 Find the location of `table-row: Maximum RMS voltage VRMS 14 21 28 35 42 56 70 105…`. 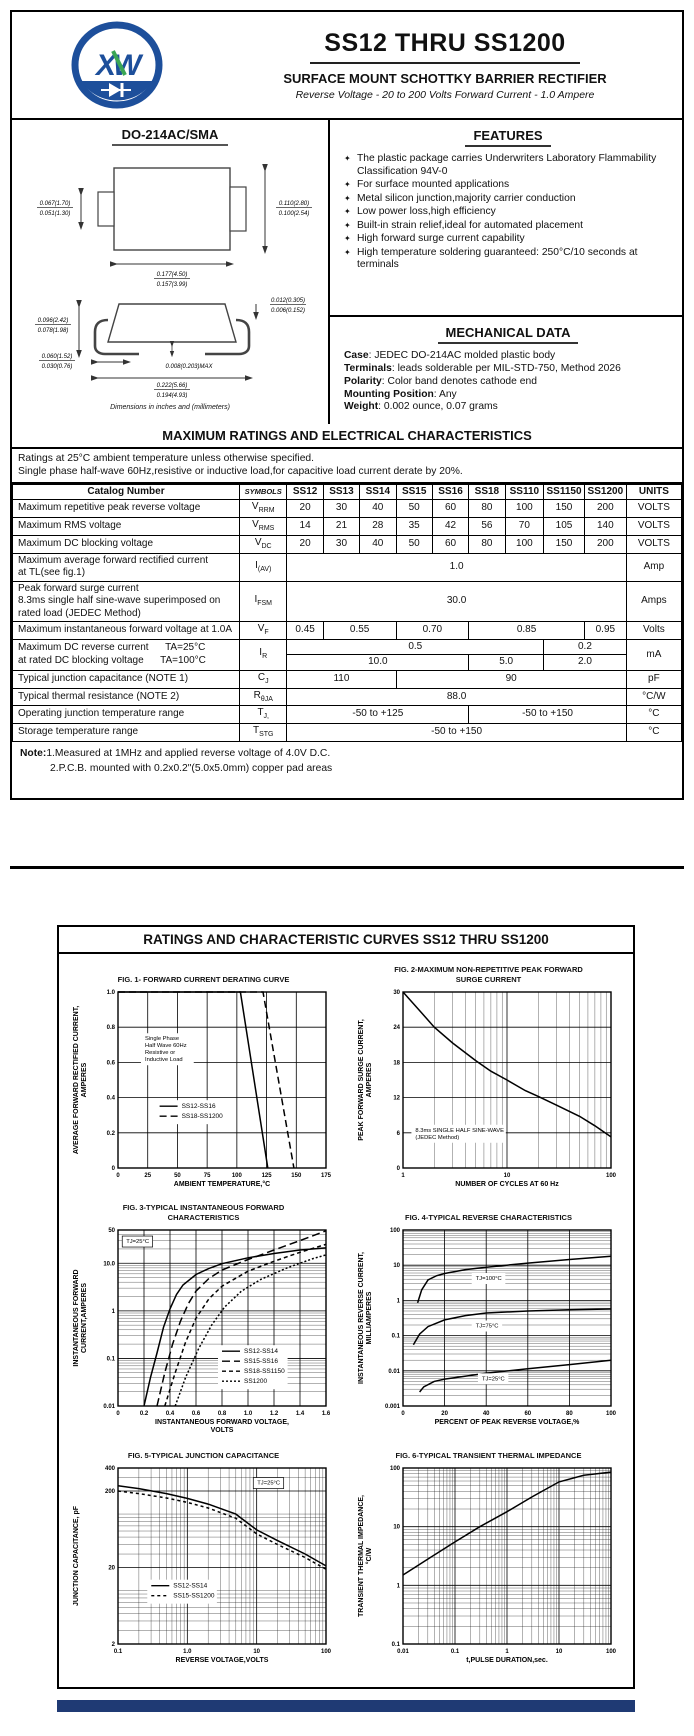

table-row: Maximum RMS voltage VRMS 14 21 28 35 42 56 70 105… is located at coordinates (347, 526).